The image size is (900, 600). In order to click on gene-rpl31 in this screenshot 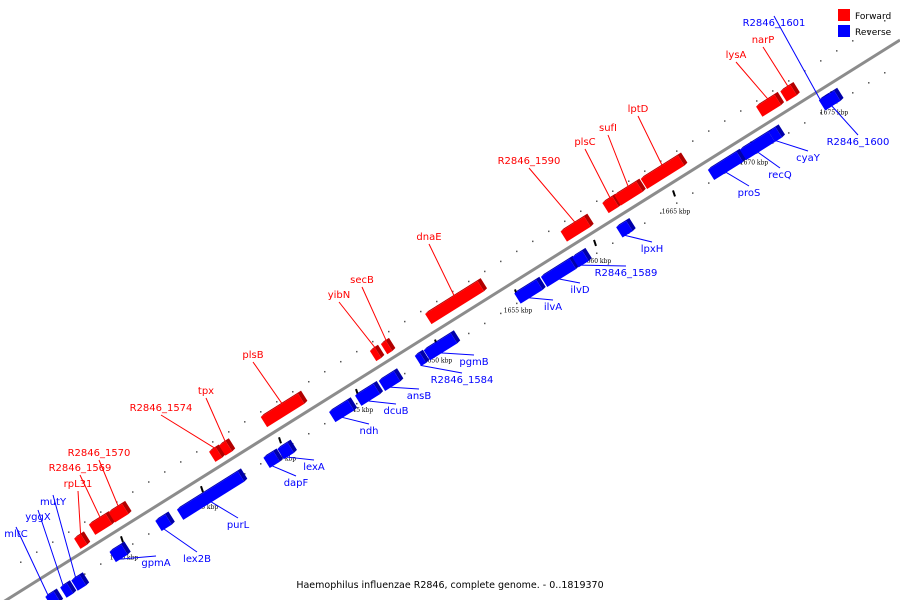, I will do `click(82, 540)`.